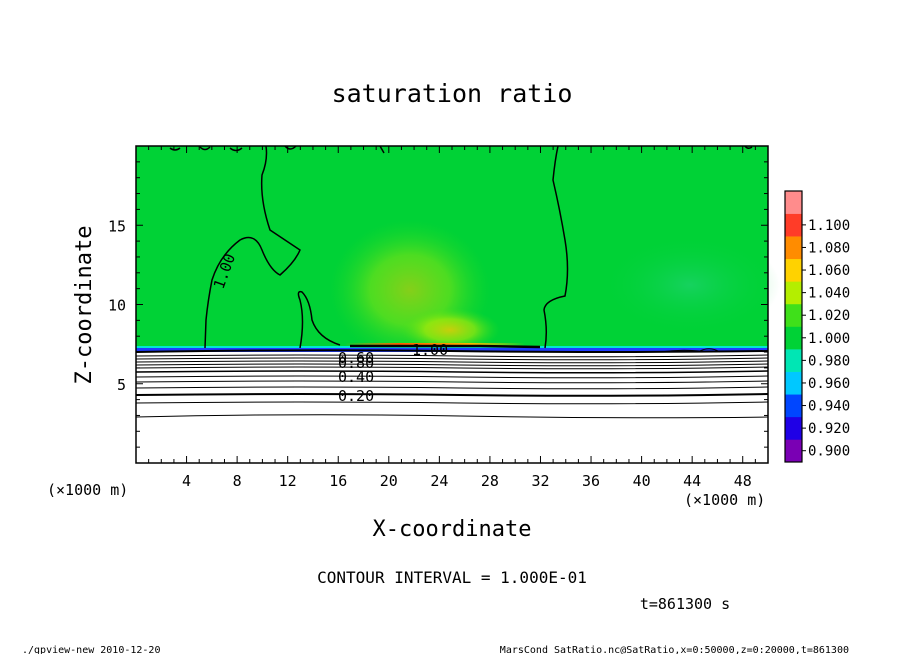 The image size is (904, 654). Describe the element at coordinates (829, 361) in the screenshot. I see `colorbar-label: 0.980` at that location.